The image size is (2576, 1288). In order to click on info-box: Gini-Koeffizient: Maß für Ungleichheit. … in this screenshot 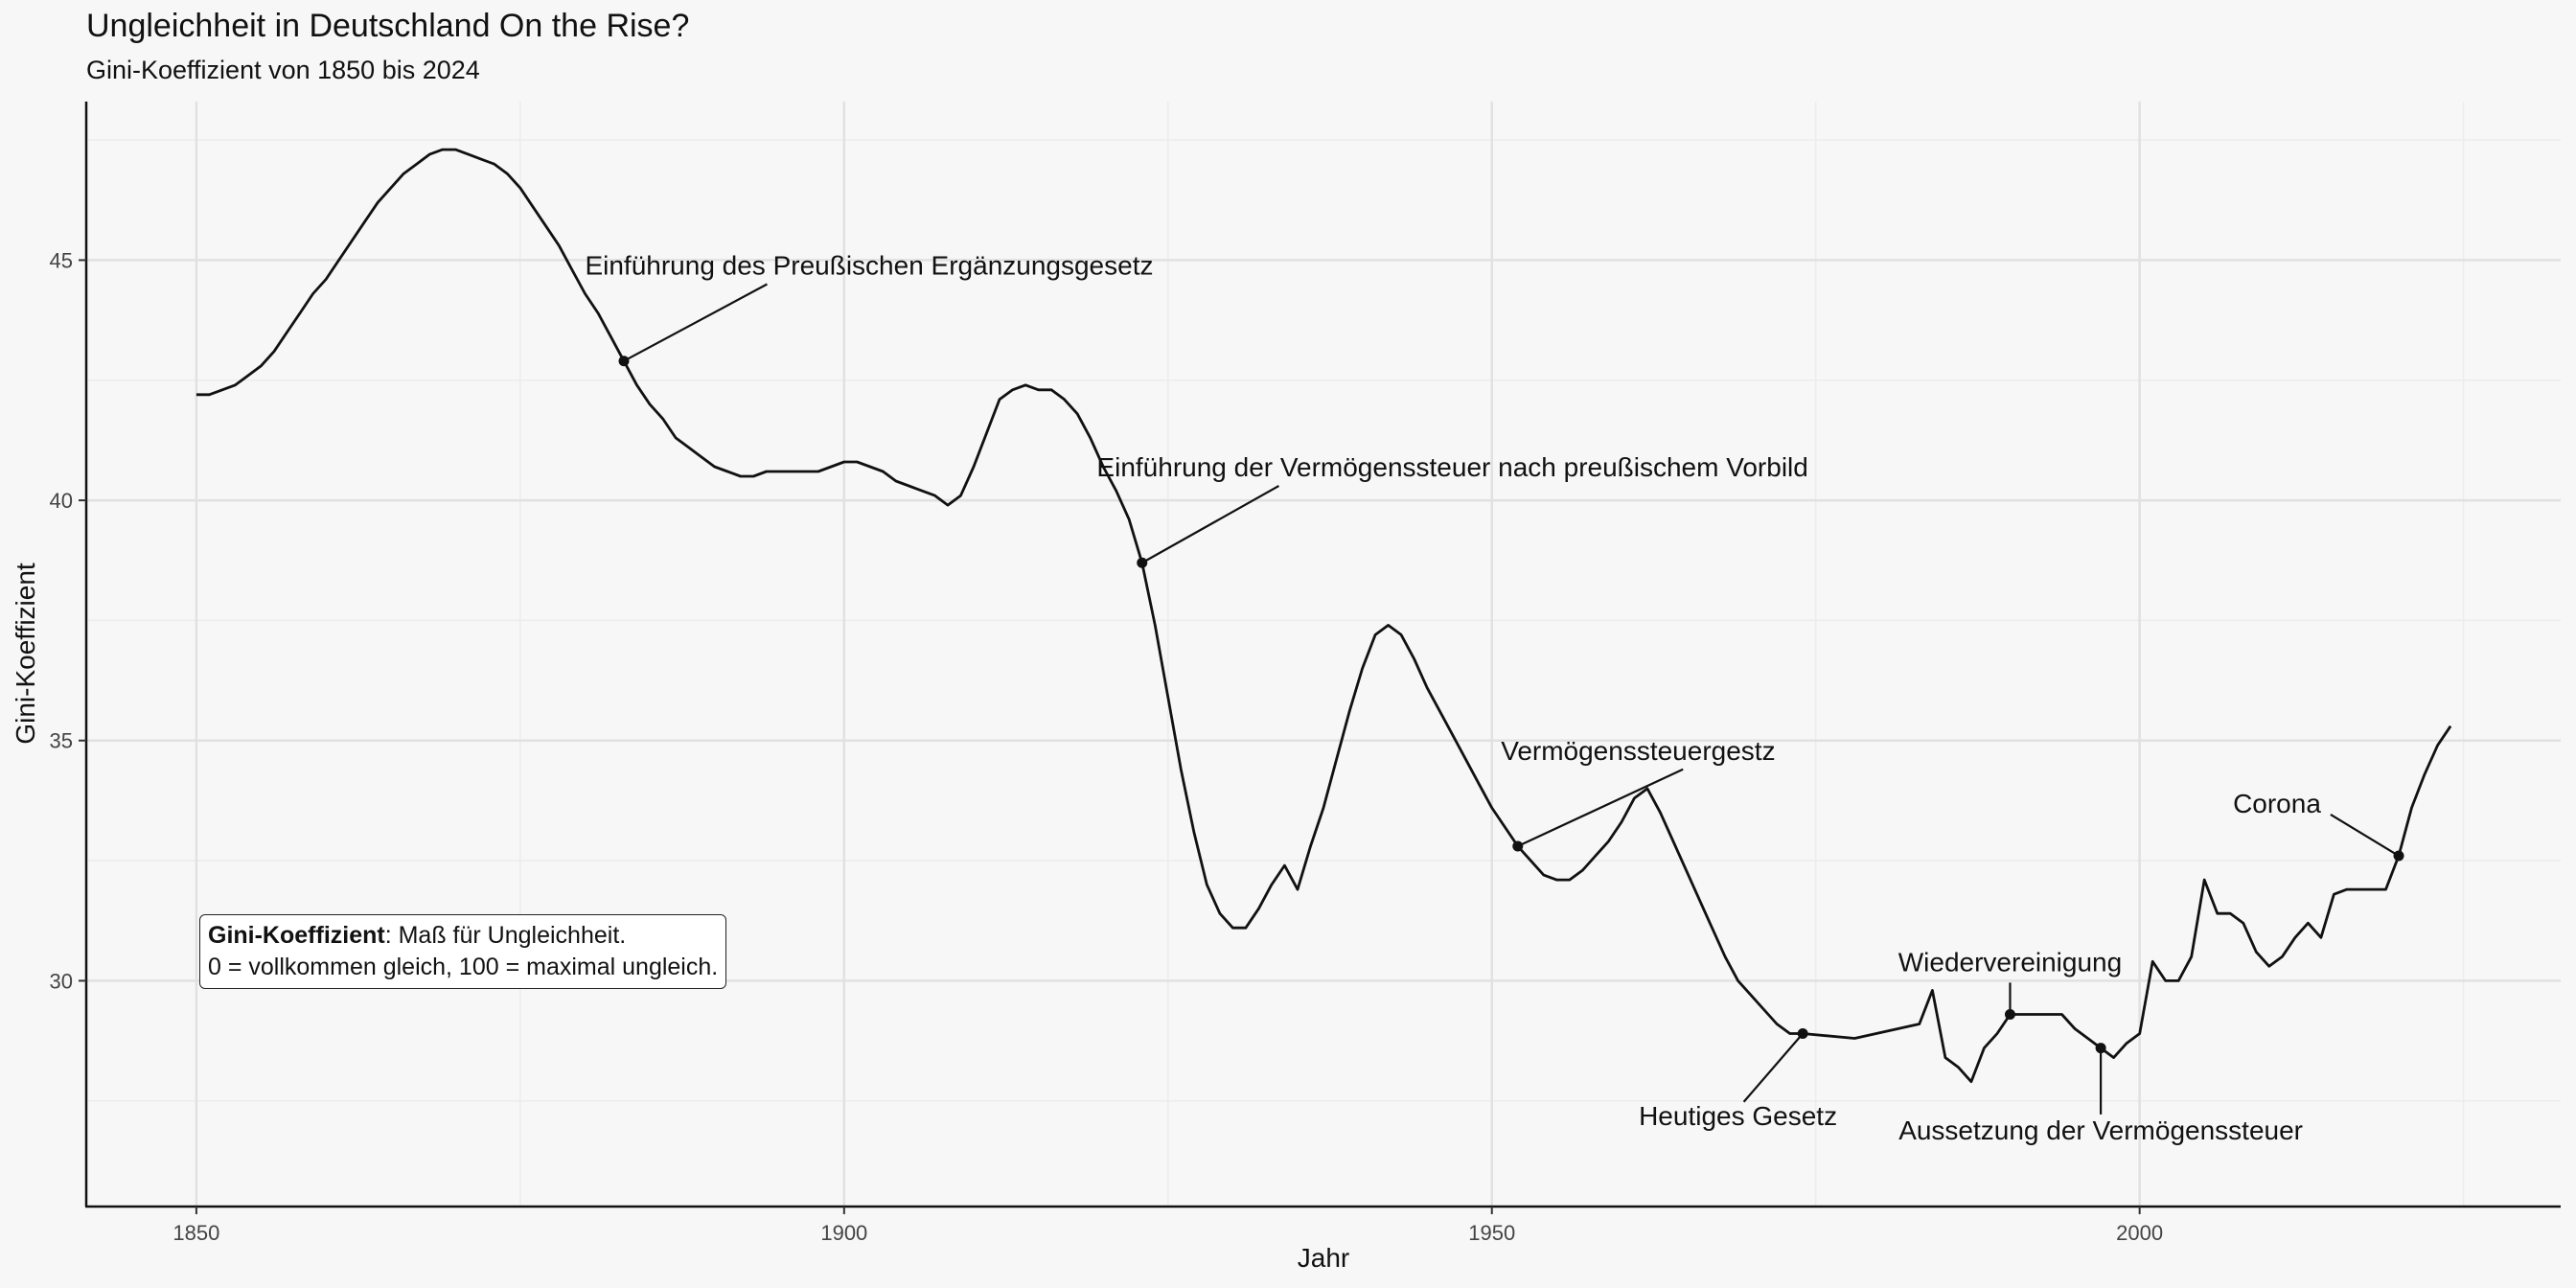, I will do `click(463, 951)`.